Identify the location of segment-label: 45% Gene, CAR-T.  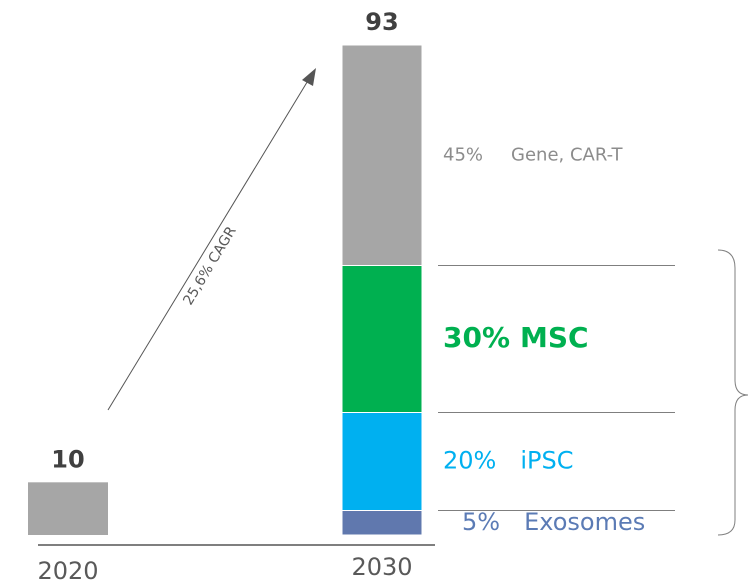
(533, 154).